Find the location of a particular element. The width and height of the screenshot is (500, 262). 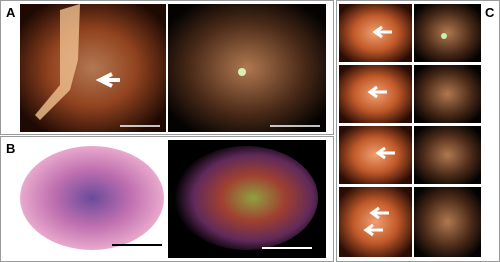

panel-label: A is located at coordinates (11, 12).